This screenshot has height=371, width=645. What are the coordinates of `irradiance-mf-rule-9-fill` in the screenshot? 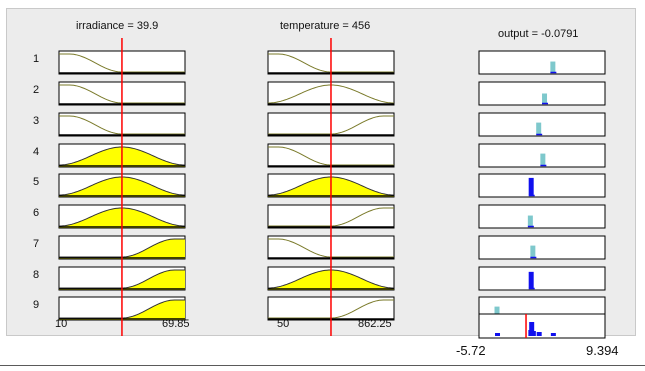 It's located at (122, 310).